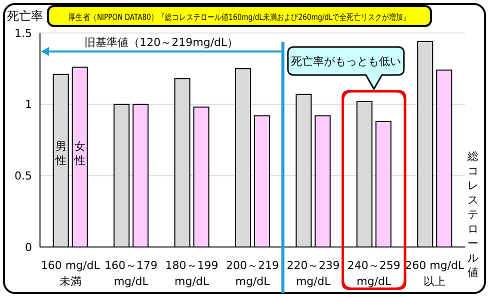 The image size is (489, 297). Describe the element at coordinates (28, 247) in the screenshot. I see `y-tick-label: 0` at that location.